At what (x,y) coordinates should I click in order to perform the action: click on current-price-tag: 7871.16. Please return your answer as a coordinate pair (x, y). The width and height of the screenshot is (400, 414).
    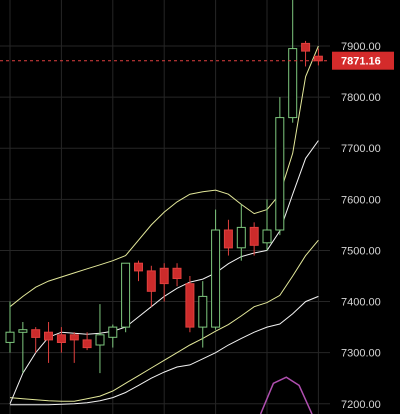
    Looking at the image, I should click on (363, 60).